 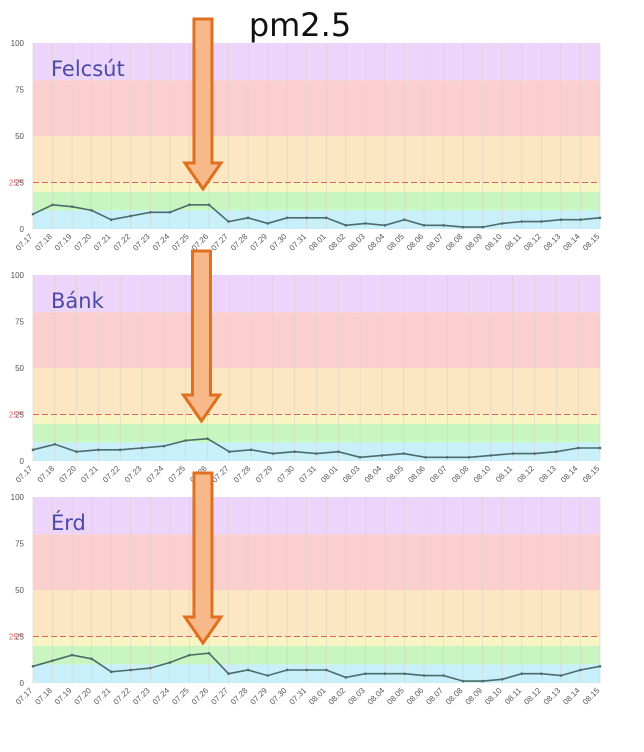 I want to click on x-tick-label: 08.08, so click(x=454, y=696).